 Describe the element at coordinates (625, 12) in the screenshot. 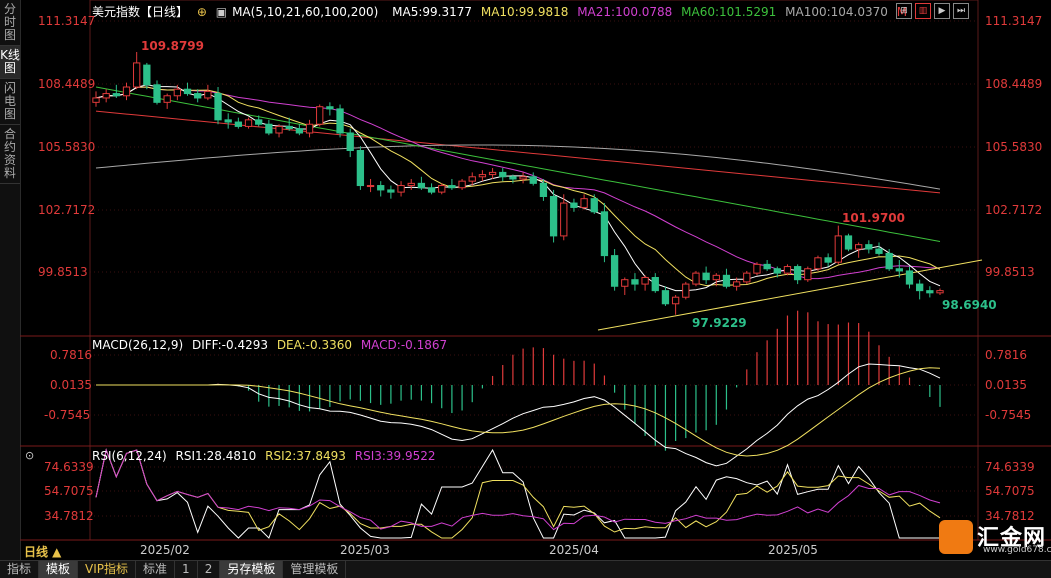

I see `ma21-value: MA21:100.0788` at that location.